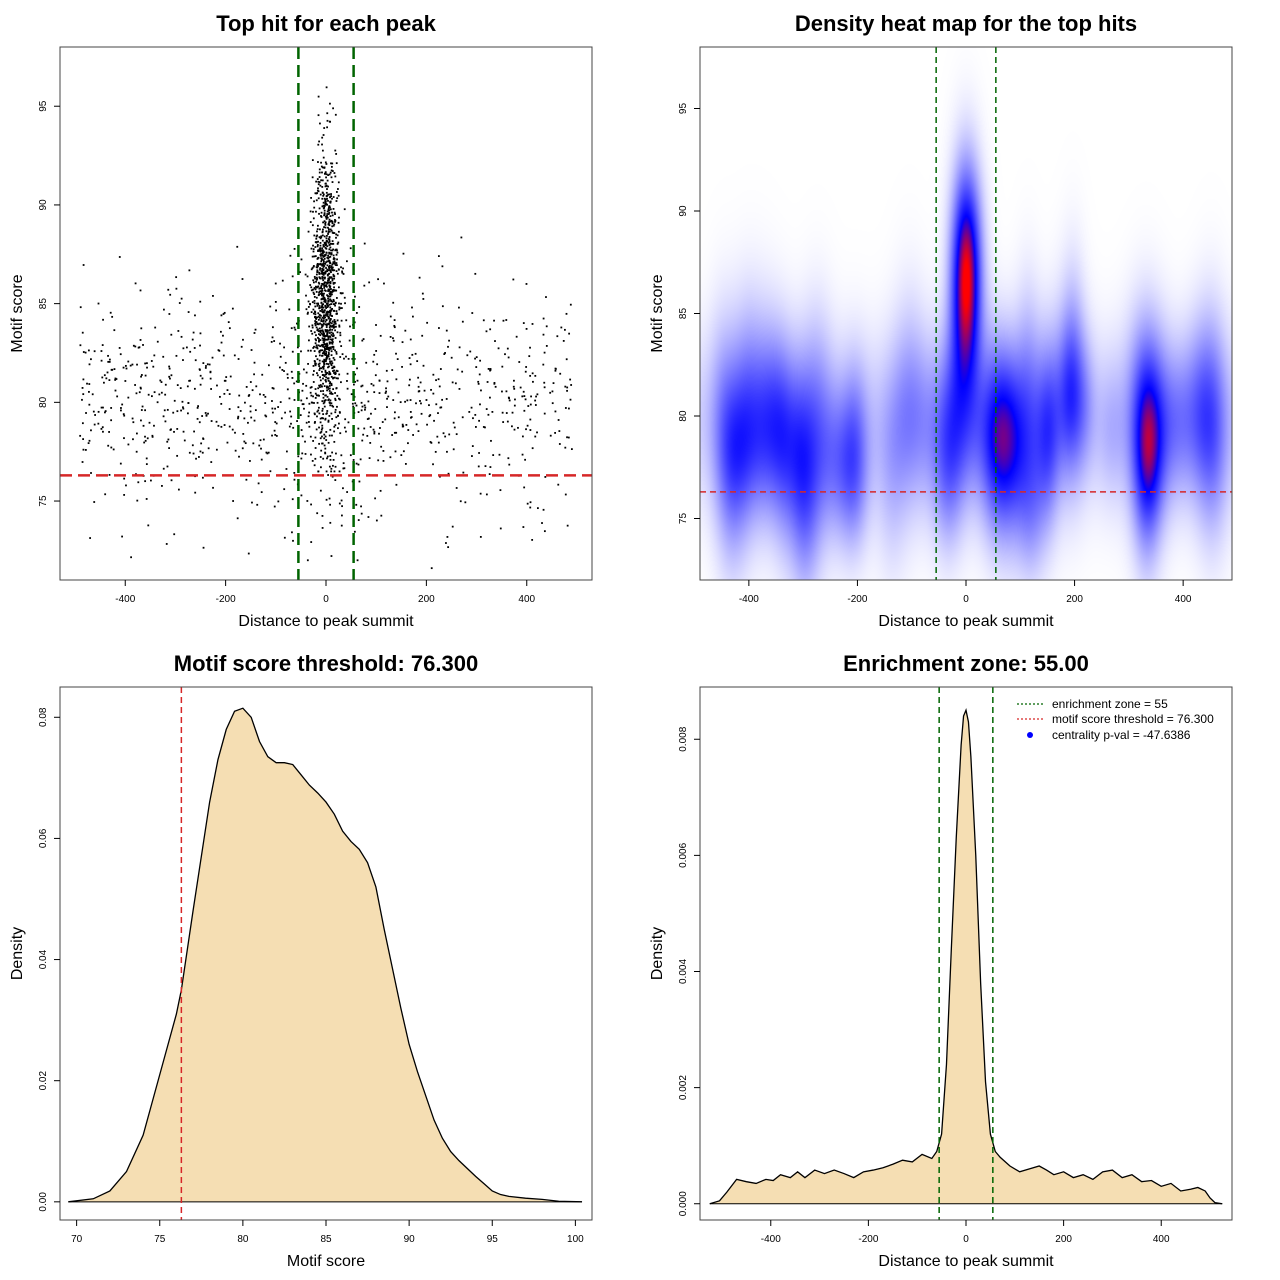 The height and width of the screenshot is (1280, 1280). Describe the element at coordinates (226, 599) in the screenshot. I see `x-tick-label: -200` at that location.